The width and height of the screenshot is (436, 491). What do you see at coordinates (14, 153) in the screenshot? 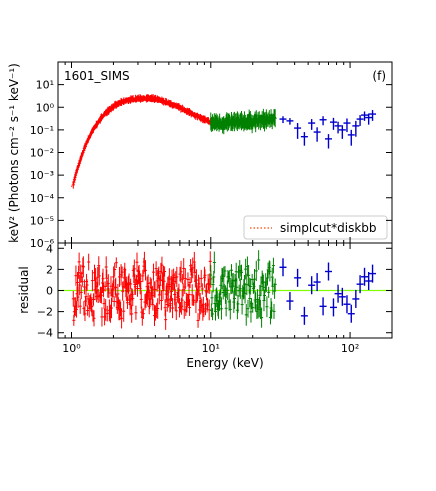
I see `spectrum-y-axis-label: keV² (Photons cm⁻² s⁻¹ keV⁻¹)` at bounding box center [14, 153].